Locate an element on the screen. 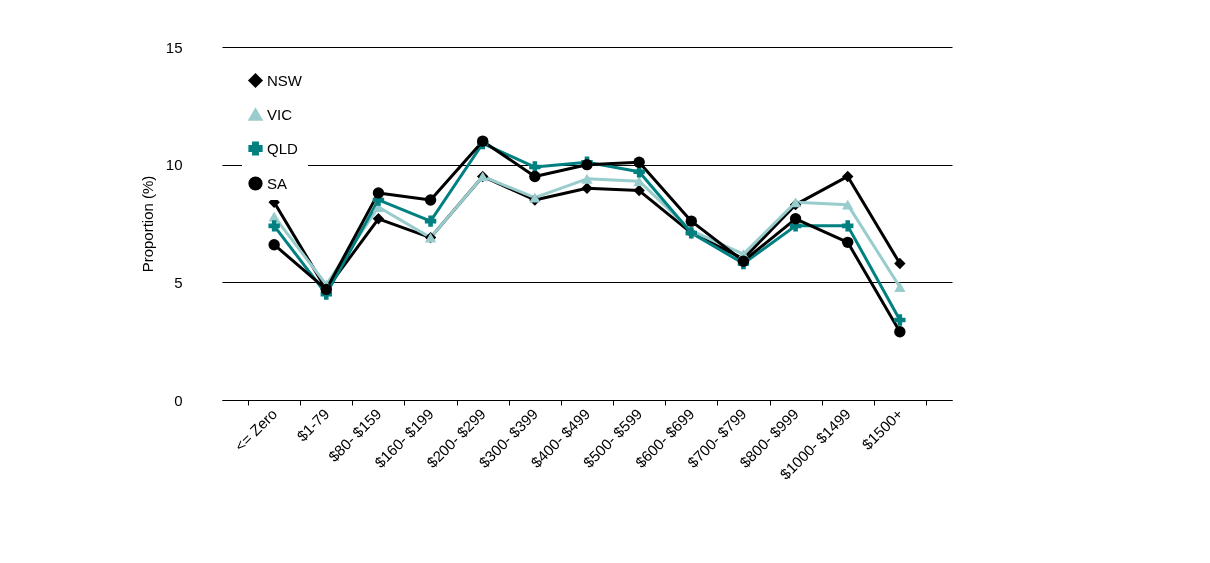 This screenshot has height=563, width=1210. y-tick-label: 15 is located at coordinates (174, 47).